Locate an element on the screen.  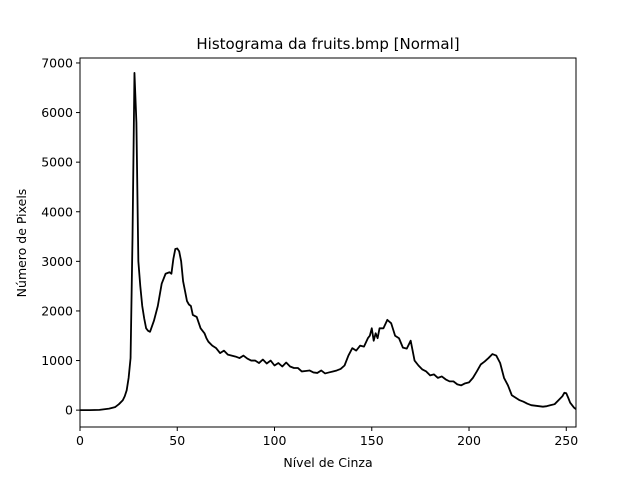
y-tick-label: 3000 is located at coordinates (57, 261).